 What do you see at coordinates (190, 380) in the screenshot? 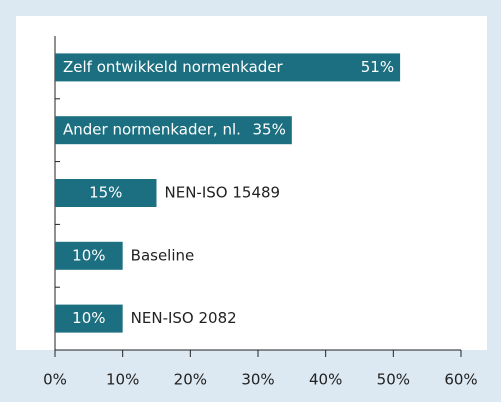
I see `x-tick-label: 20%` at bounding box center [190, 380].